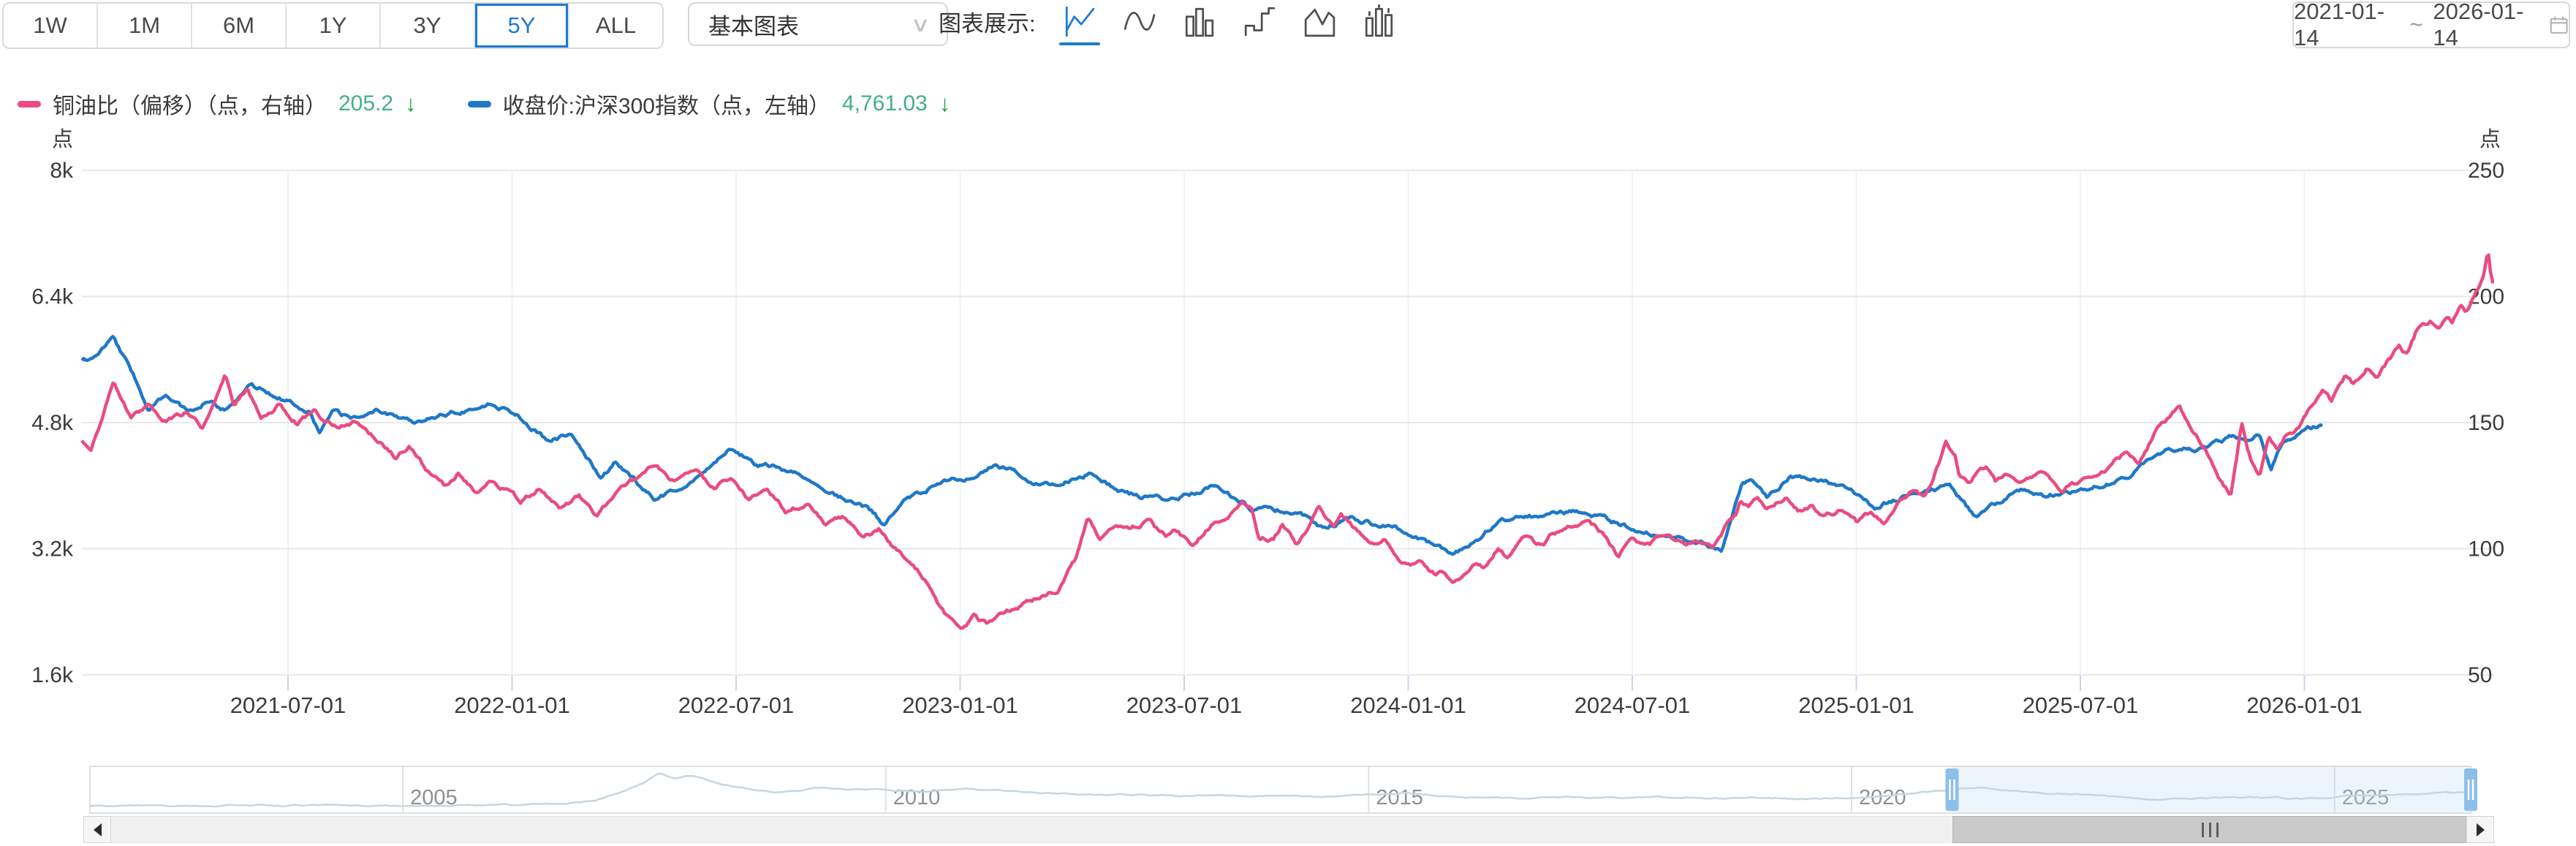 The image size is (2576, 846). Describe the element at coordinates (1399, 798) in the screenshot. I see `svg-text: 2015` at that location.